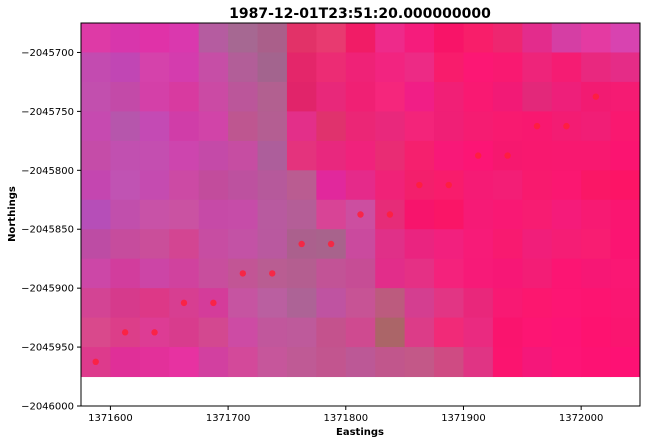 The height and width of the screenshot is (444, 649). Describe the element at coordinates (47, 289) in the screenshot. I see `y-tick-label: −2045900` at that location.